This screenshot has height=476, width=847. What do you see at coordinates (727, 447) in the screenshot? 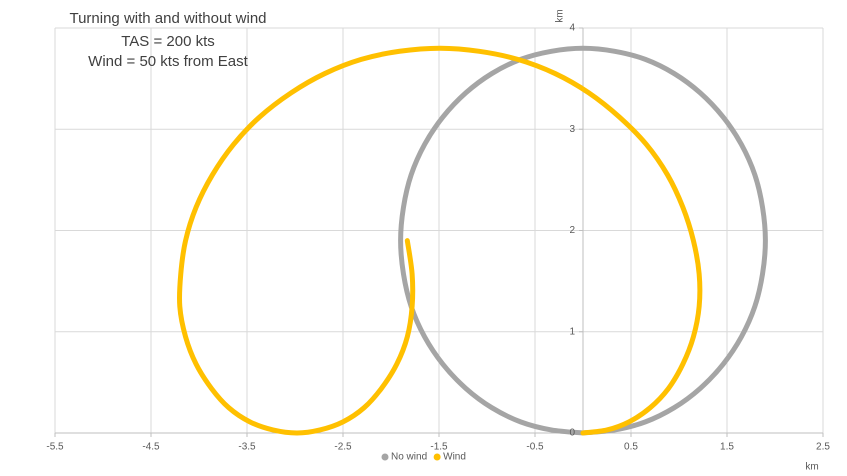
I see `x-tick-label: 1.5` at bounding box center [727, 447].